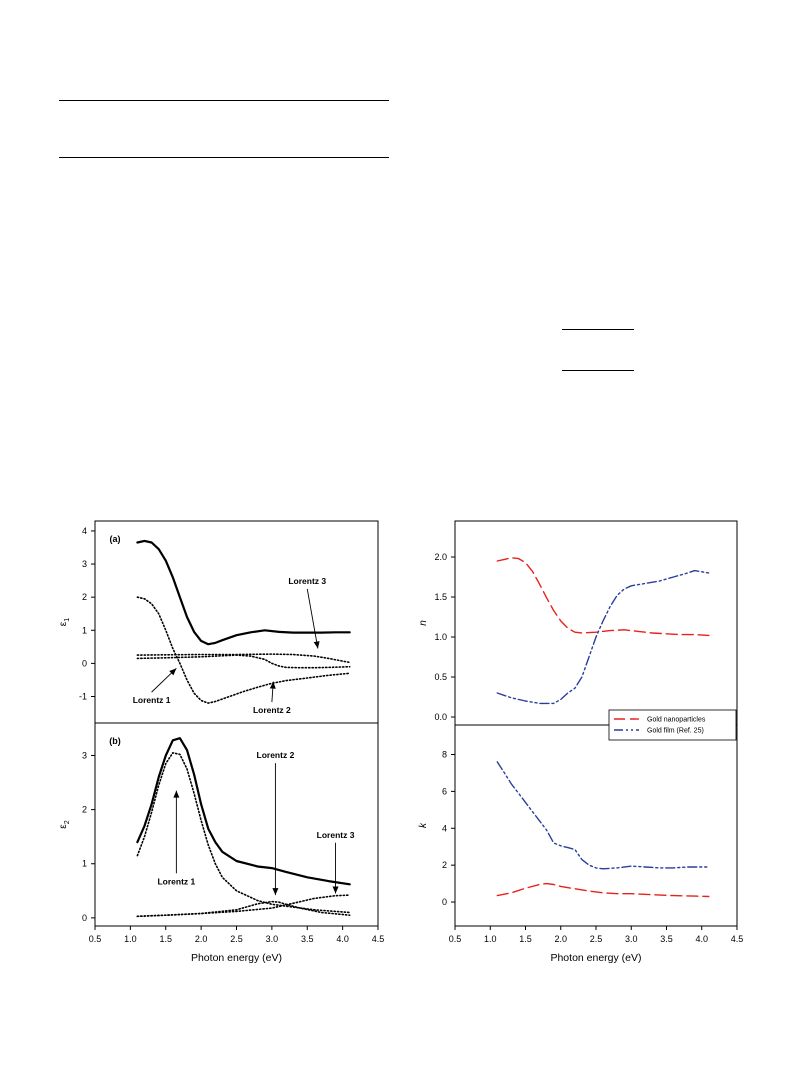 The width and height of the screenshot is (803, 1068). Describe the element at coordinates (701, 939) in the screenshot. I see `xtick-label-k-4.0: 4.0` at that location.